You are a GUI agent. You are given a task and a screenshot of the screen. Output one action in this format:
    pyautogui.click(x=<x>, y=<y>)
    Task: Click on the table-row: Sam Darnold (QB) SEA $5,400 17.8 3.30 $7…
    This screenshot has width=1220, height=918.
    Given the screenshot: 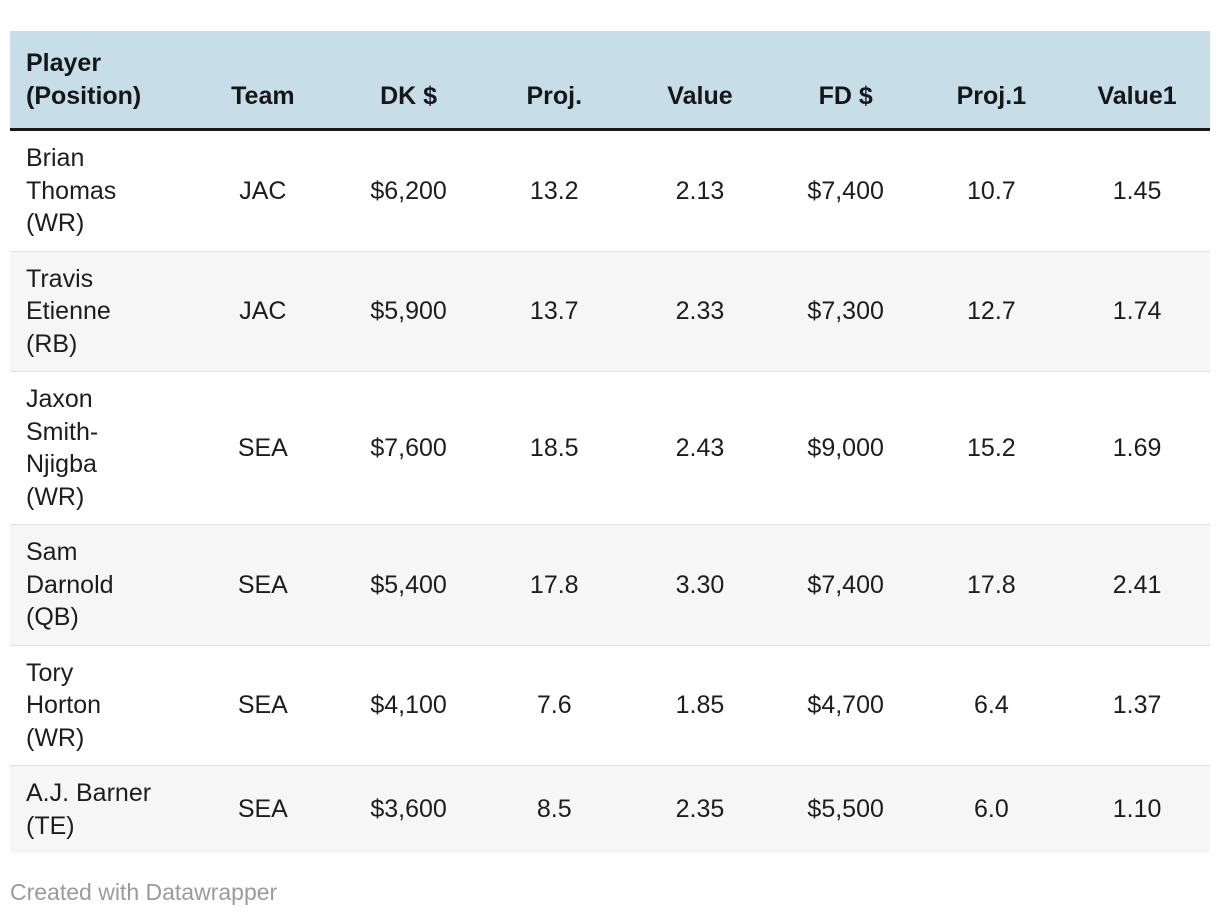 What is the action you would take?
    pyautogui.click(x=610, y=584)
    